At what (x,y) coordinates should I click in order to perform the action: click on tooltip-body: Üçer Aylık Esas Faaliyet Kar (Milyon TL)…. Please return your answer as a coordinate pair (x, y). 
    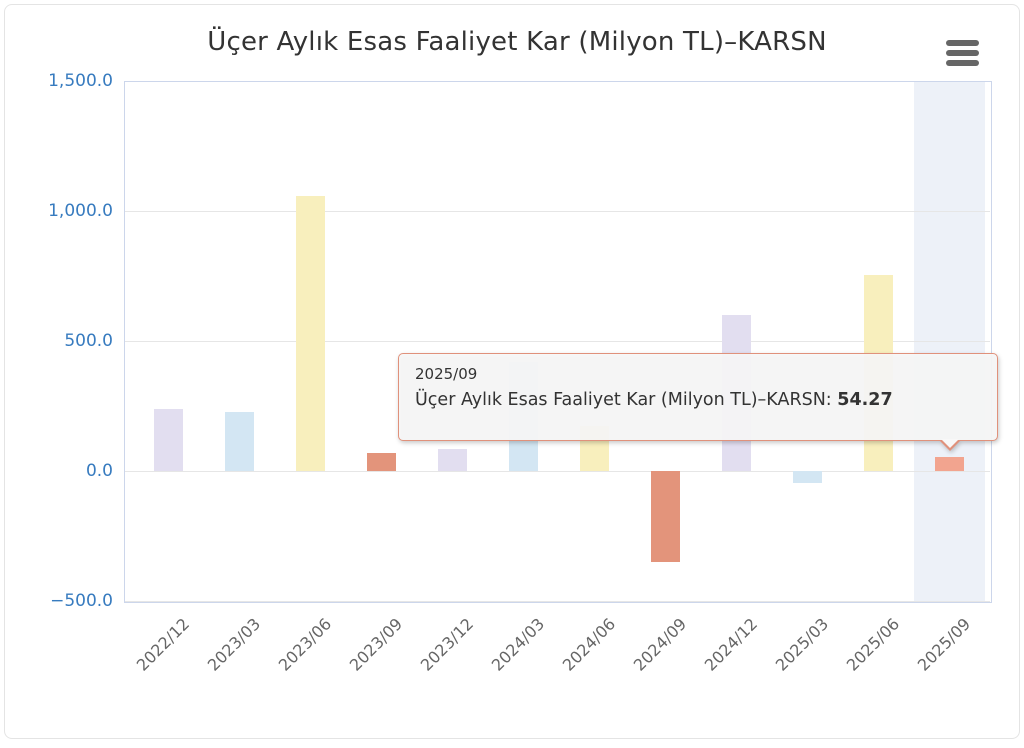
    Looking at the image, I should click on (698, 400).